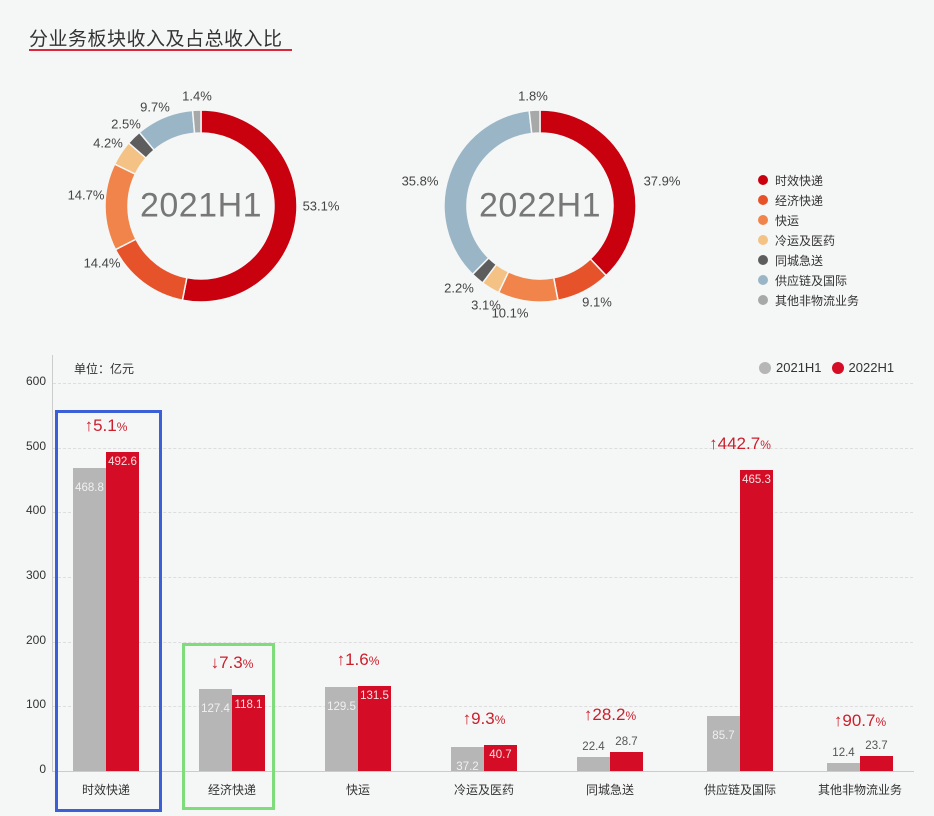 The width and height of the screenshot is (934, 816). What do you see at coordinates (42, 769) in the screenshot?
I see `y-tick-label: 0` at bounding box center [42, 769].